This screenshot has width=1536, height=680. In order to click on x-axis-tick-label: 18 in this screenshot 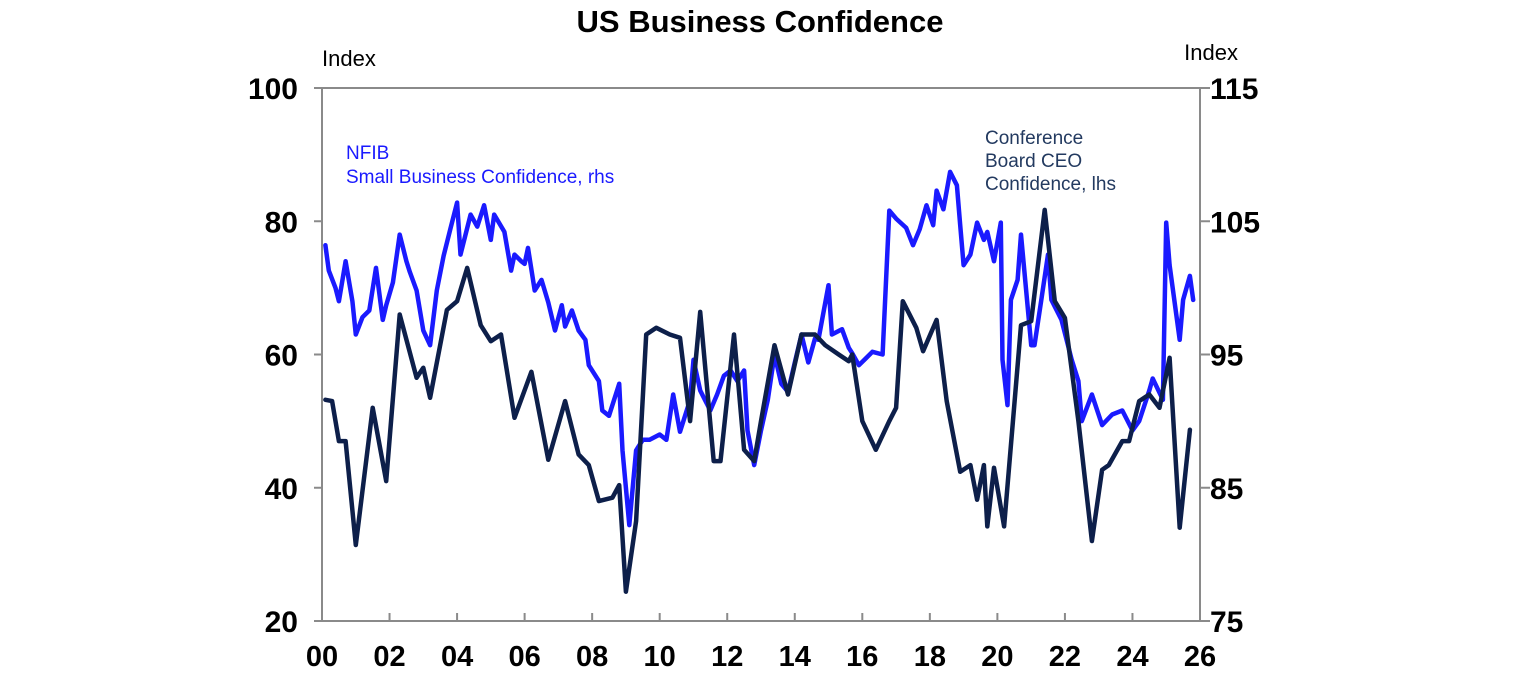, I will do `click(930, 657)`.